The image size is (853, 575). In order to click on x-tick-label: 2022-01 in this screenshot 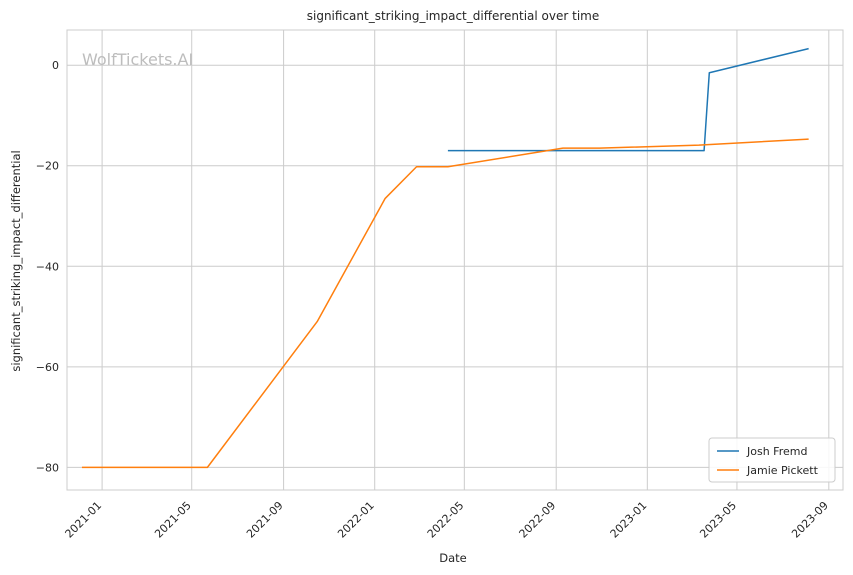, I will do `click(356, 520)`.